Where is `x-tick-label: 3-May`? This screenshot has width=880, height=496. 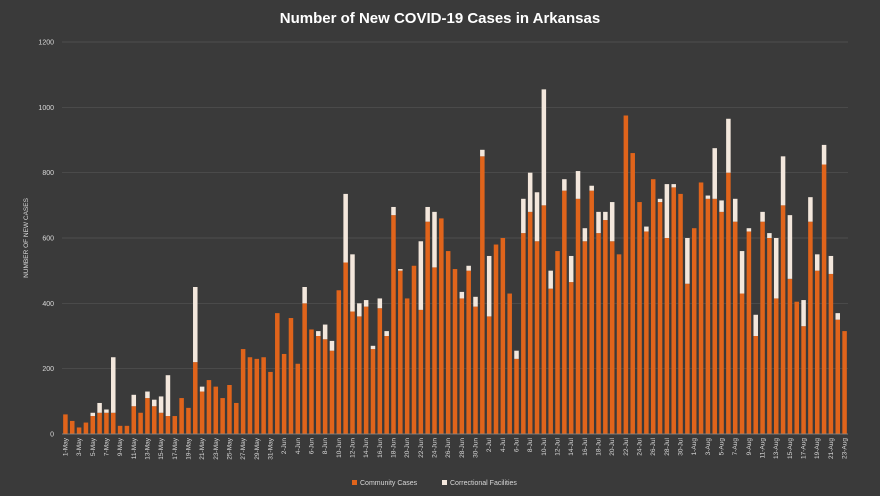 x-tick-label: 3-May is located at coordinates (79, 446).